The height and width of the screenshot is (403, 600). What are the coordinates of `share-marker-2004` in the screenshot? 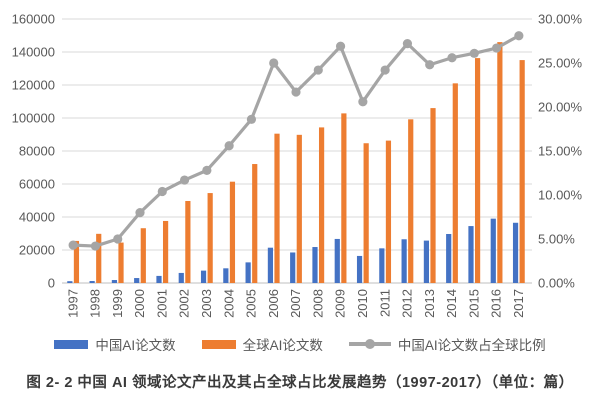 It's located at (229, 146).